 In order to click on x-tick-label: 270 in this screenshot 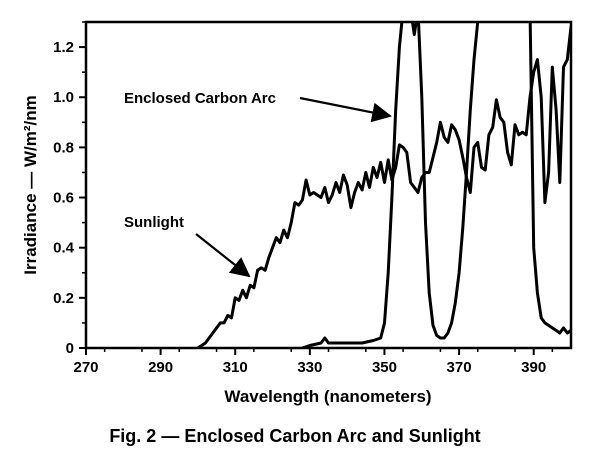, I will do `click(85, 367)`.